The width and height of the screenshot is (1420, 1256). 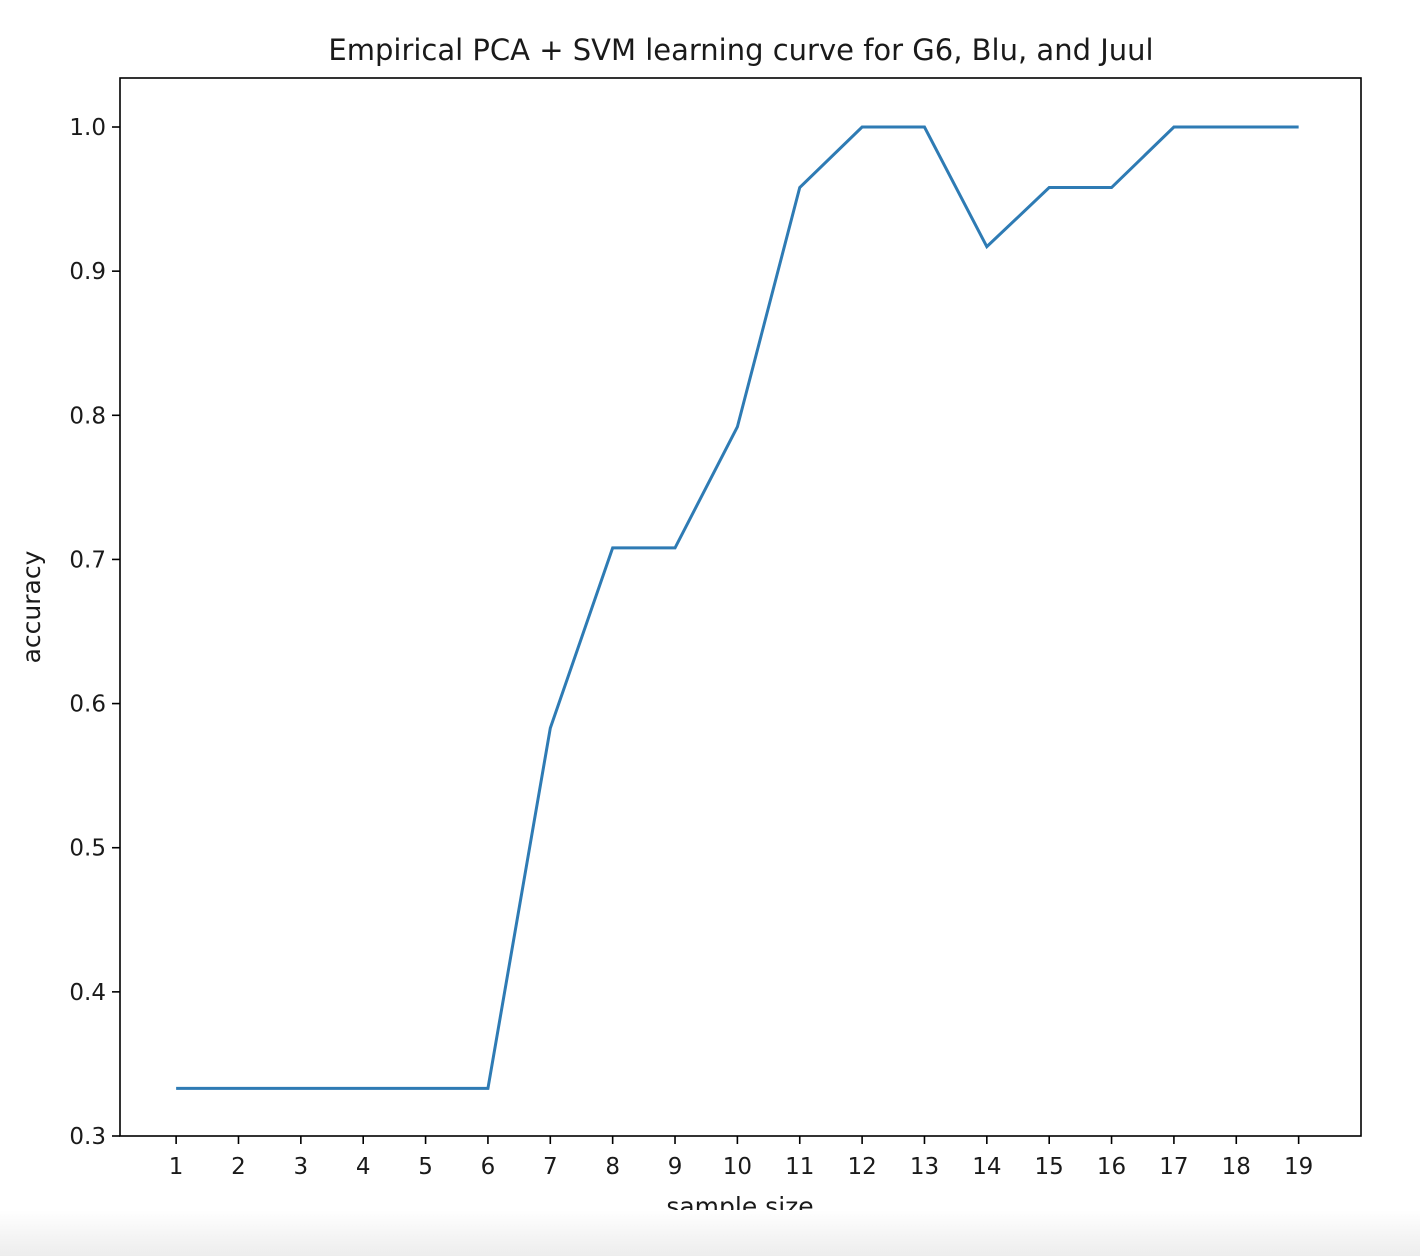 I want to click on x-tick-label: 8, so click(x=612, y=1167).